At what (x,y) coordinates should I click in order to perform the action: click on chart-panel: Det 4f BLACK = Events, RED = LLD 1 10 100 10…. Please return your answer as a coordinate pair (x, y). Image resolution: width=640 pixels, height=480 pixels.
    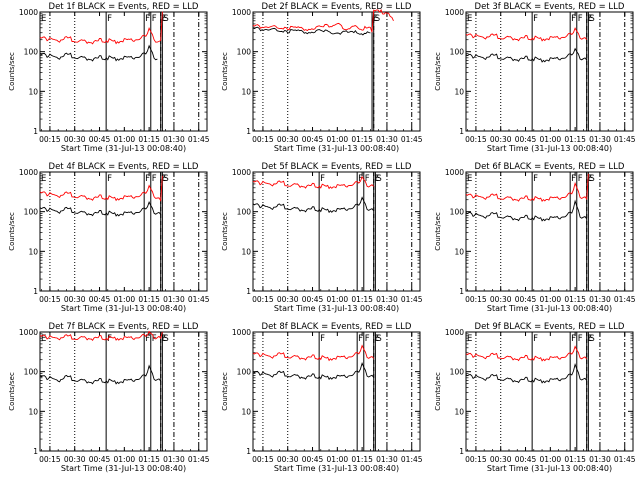
    Looking at the image, I should click on (106, 240).